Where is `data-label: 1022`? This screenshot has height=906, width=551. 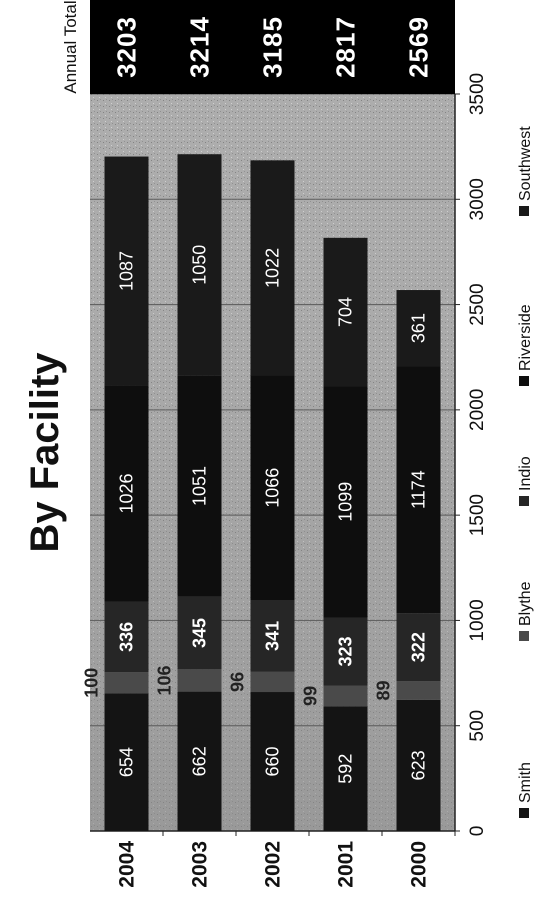
data-label: 1022 is located at coordinates (273, 268).